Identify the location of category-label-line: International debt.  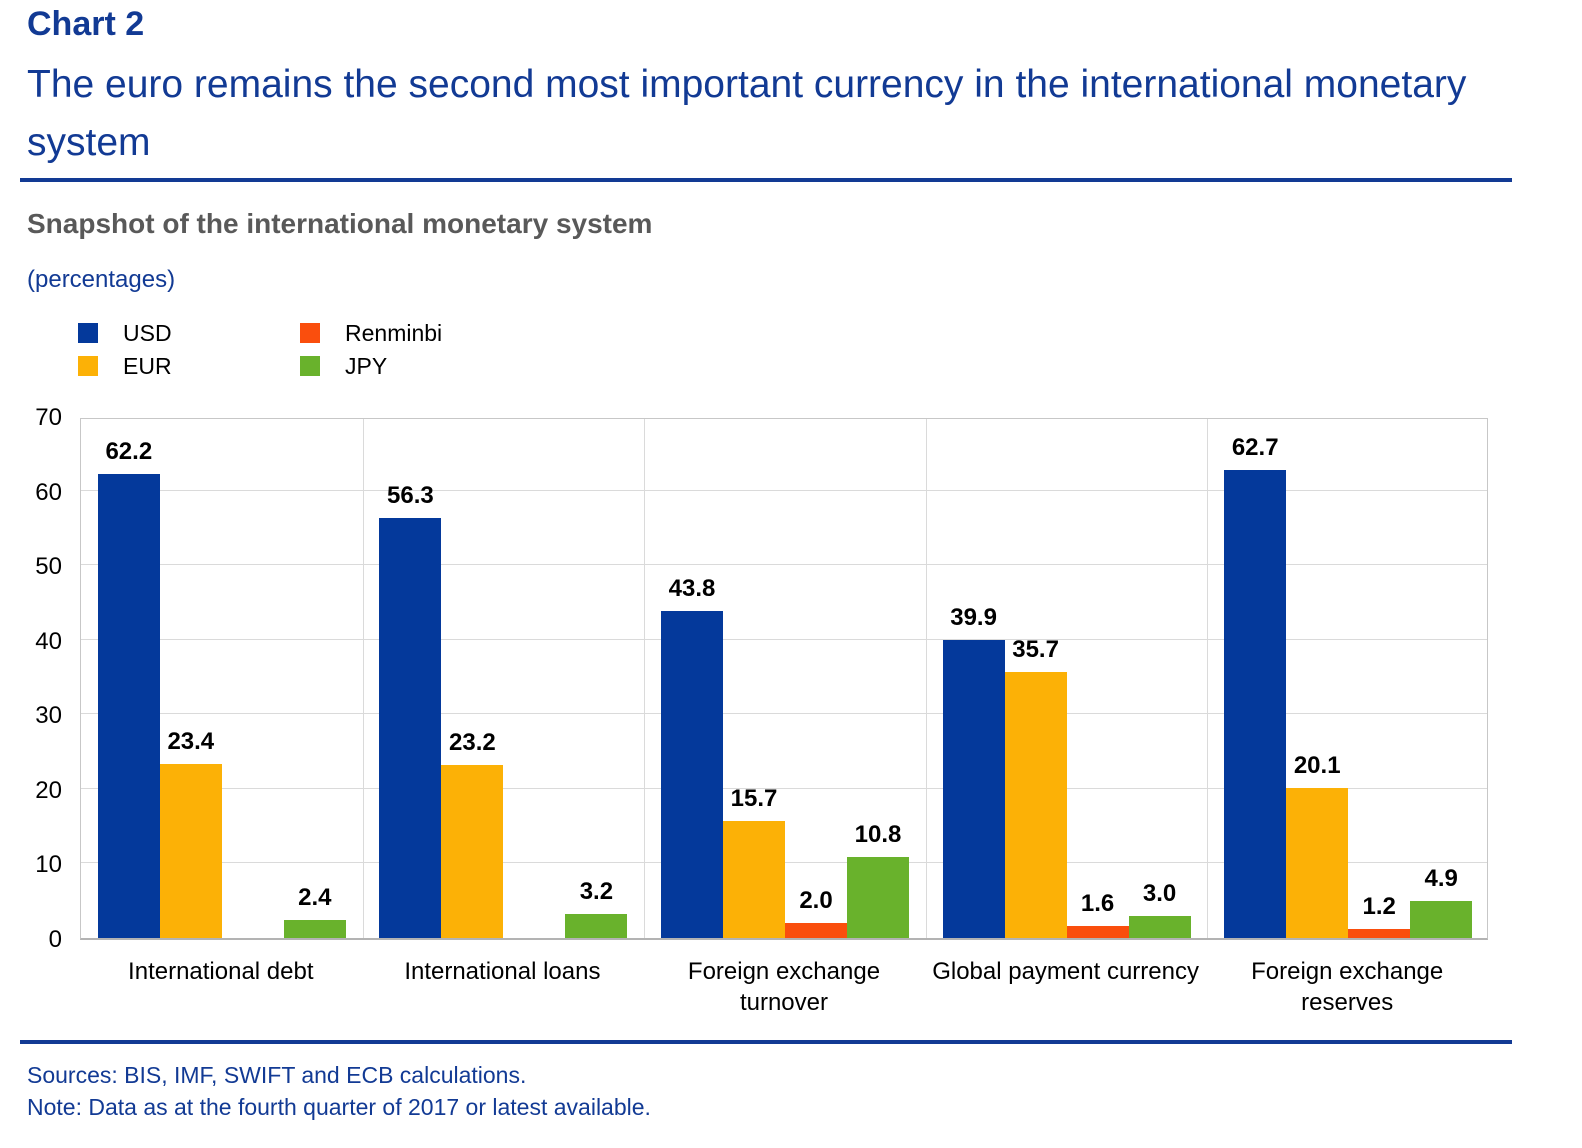
(221, 971).